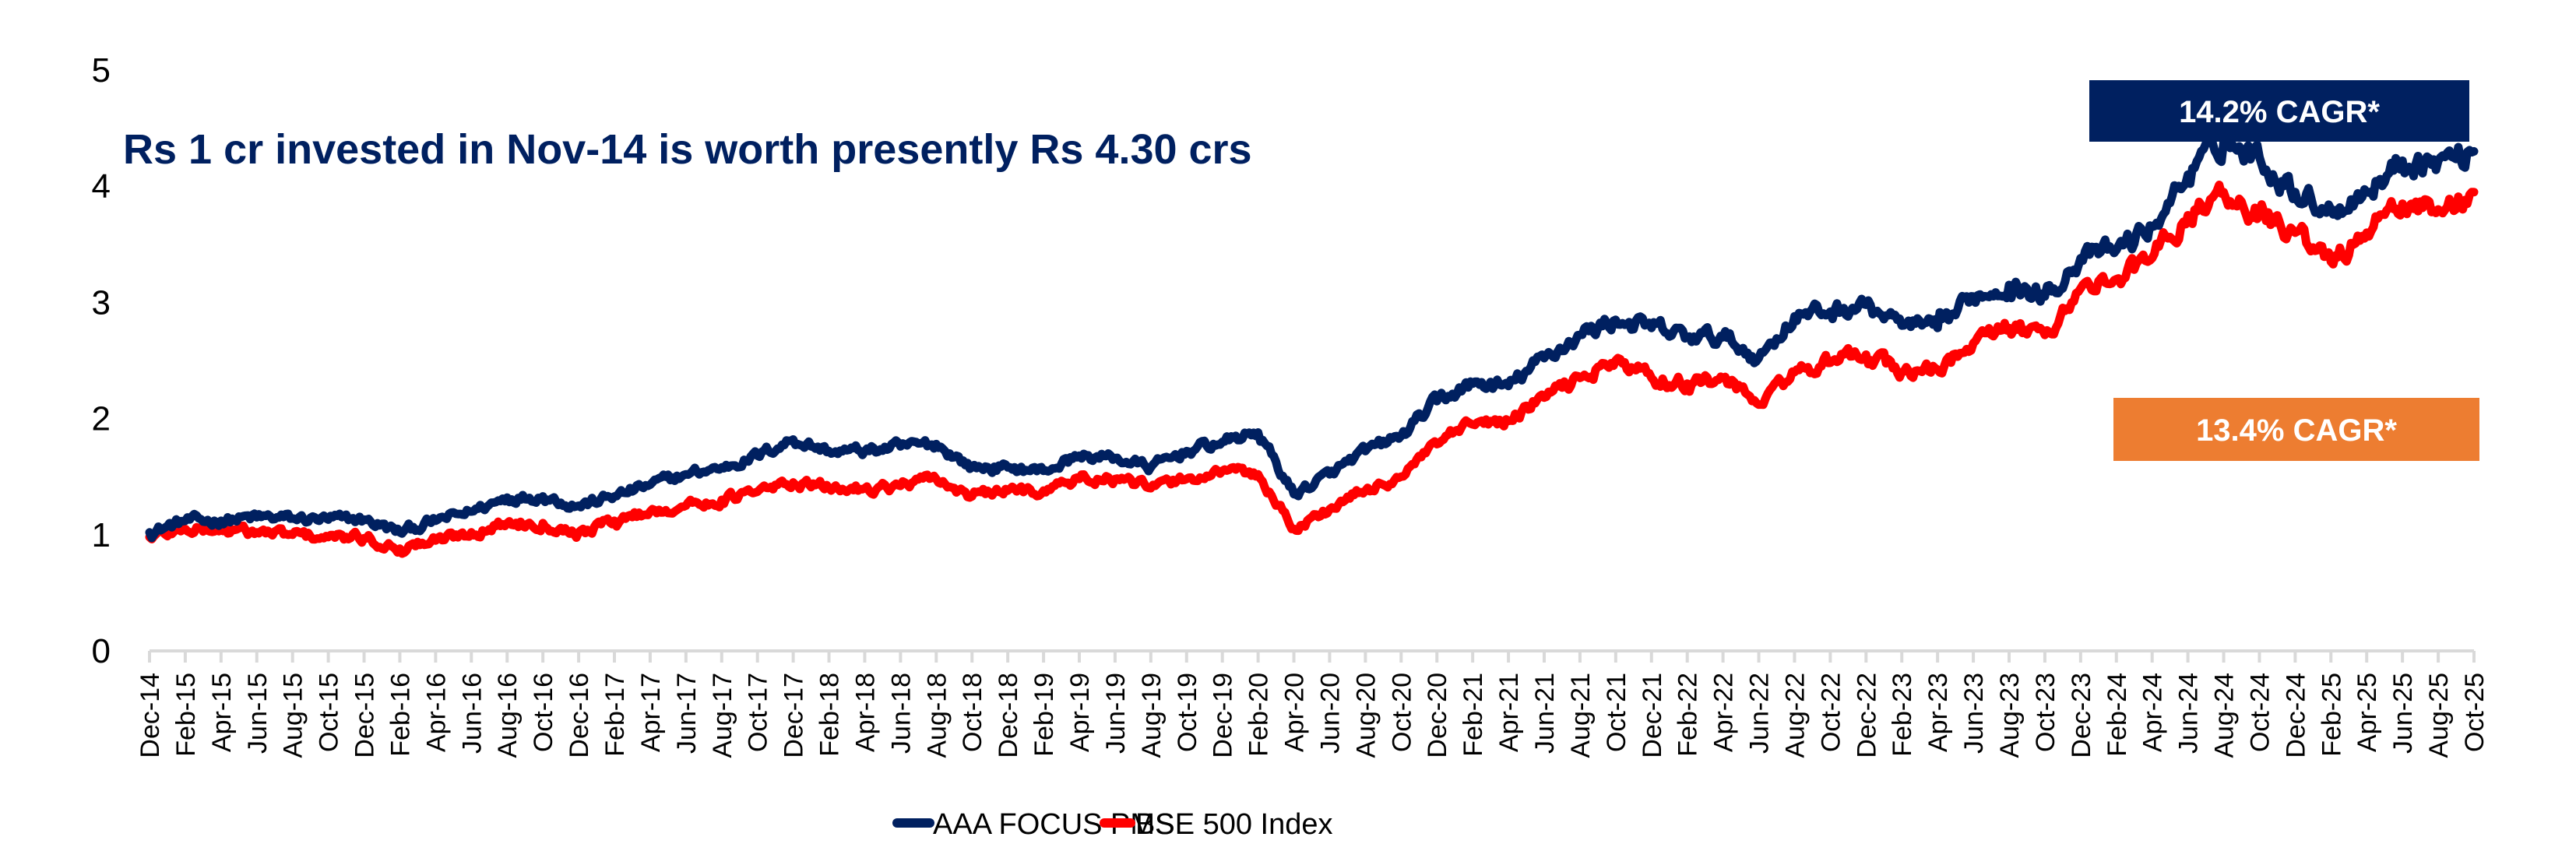 Image resolution: width=2576 pixels, height=858 pixels. I want to click on x-tick-label: Apr-23, so click(1938, 712).